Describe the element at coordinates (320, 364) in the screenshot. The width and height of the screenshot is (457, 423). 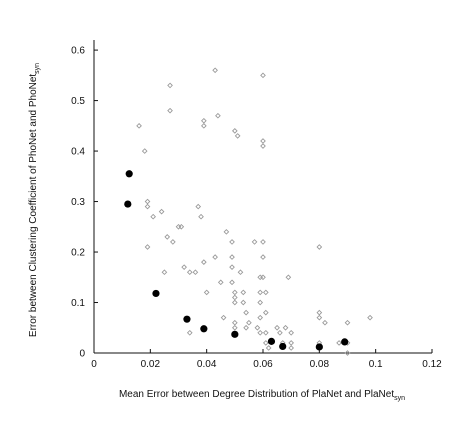
I see `x-tick-label: 0.08` at that location.